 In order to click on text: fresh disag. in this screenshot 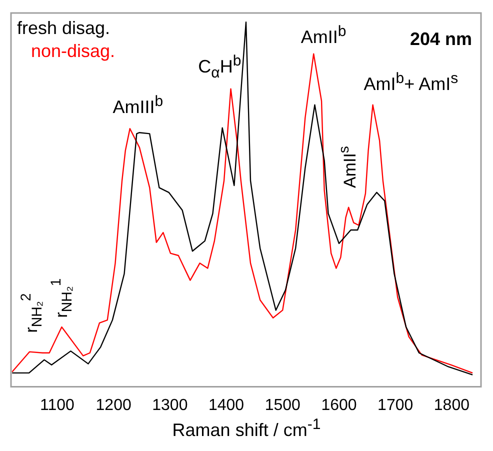, I will do `click(64, 28)`.